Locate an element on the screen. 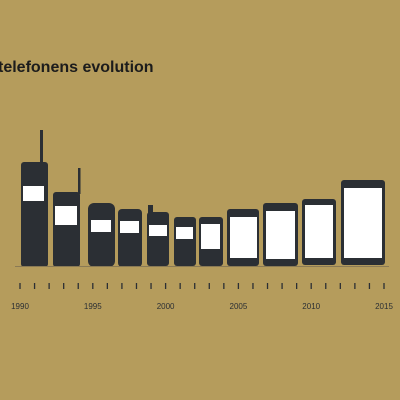 The height and width of the screenshot is (400, 400). year-label: 2000 is located at coordinates (166, 306).